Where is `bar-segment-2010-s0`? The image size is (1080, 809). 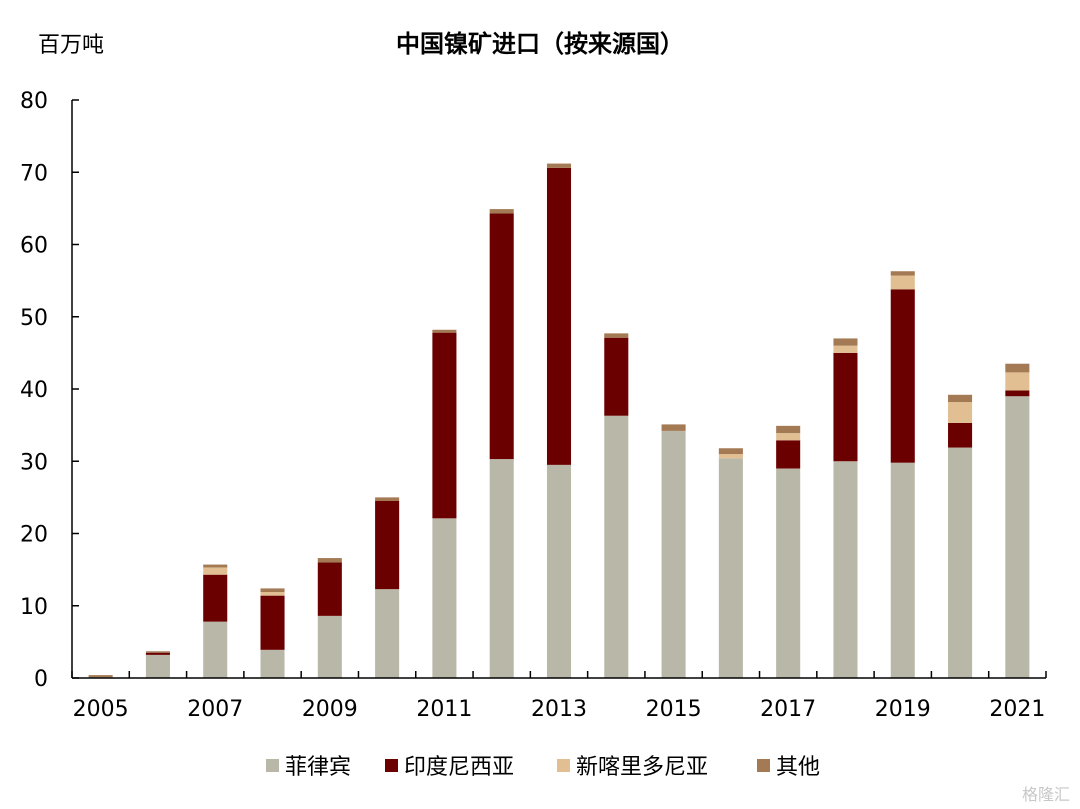
bar-segment-2010-s0 is located at coordinates (387, 633).